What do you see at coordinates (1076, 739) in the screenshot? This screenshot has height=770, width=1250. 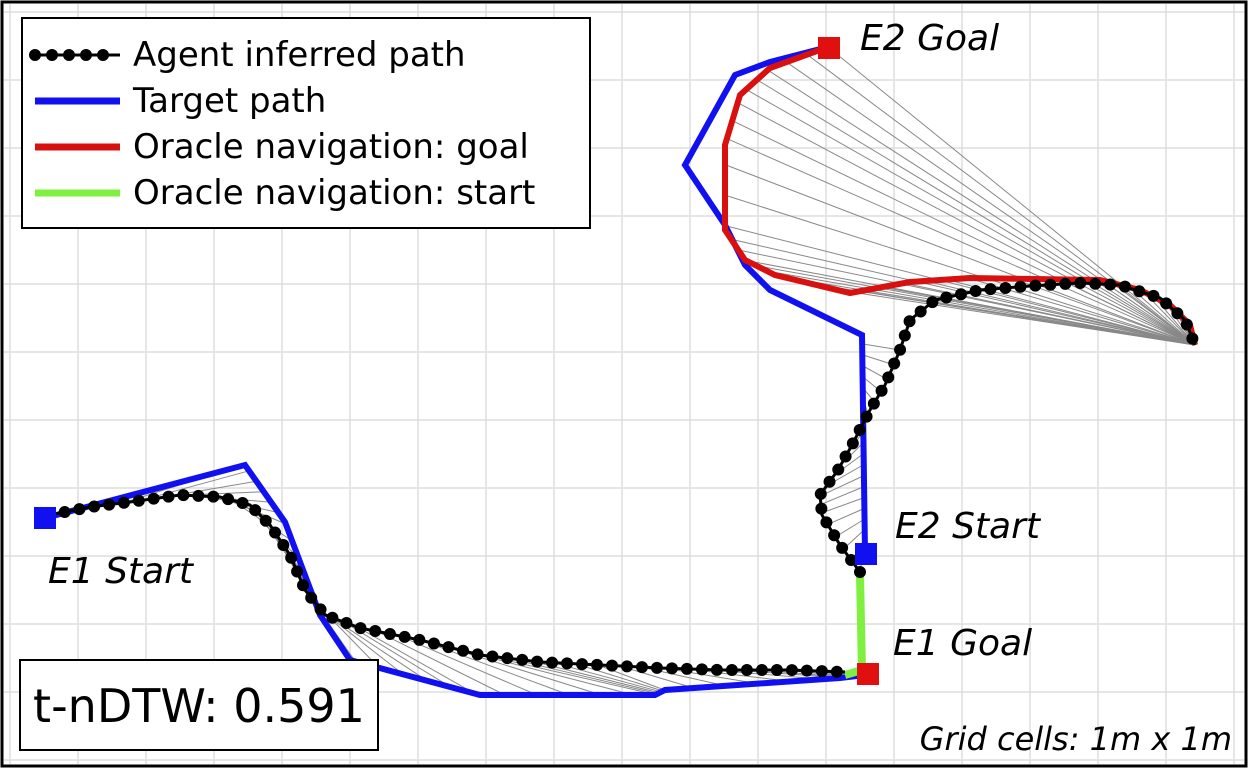 I see `grid-note: Grid cells: 1m x 1m` at bounding box center [1076, 739].